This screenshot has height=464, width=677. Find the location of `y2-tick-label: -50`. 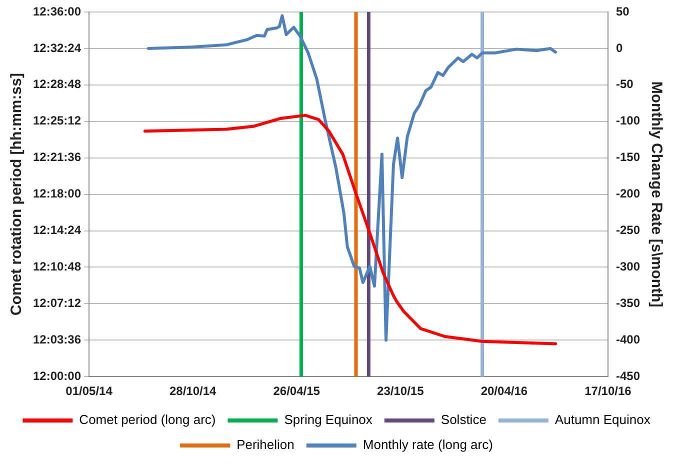

y2-tick-label: -50 is located at coordinates (625, 84).